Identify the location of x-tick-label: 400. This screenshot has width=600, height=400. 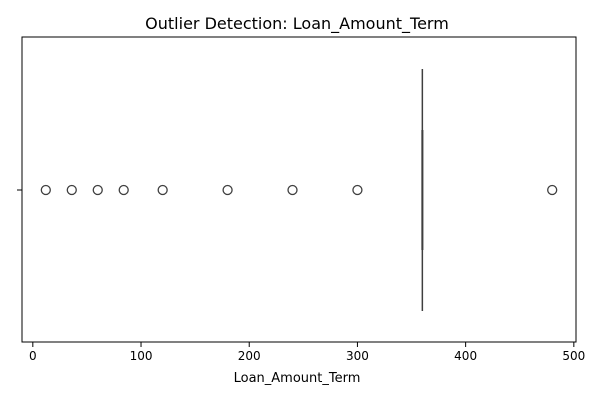
(465, 356).